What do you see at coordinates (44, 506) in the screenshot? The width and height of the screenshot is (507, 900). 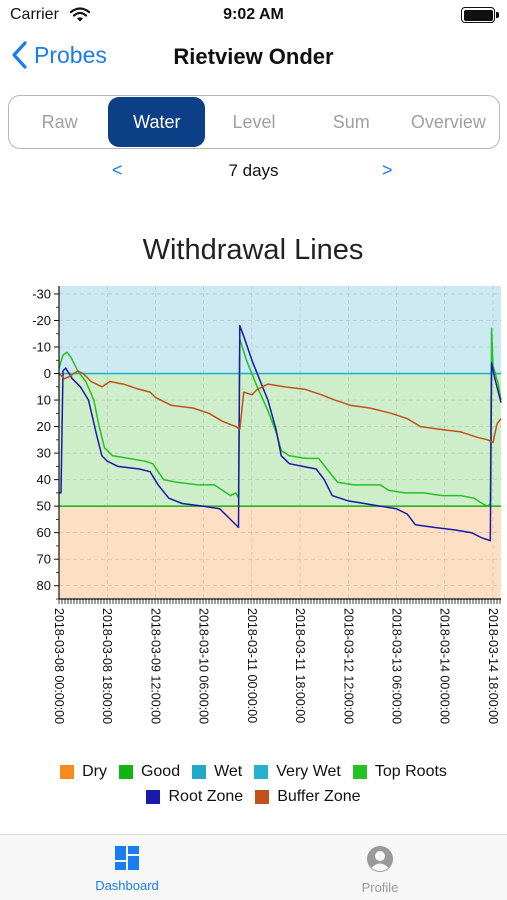 I see `y-tick-label: 50` at bounding box center [44, 506].